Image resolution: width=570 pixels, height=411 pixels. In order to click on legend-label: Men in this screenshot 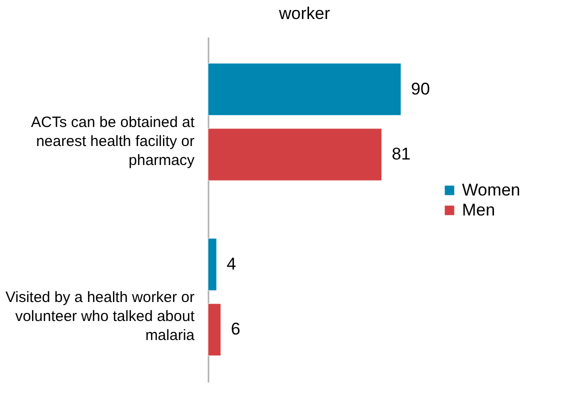, I will do `click(479, 210)`.